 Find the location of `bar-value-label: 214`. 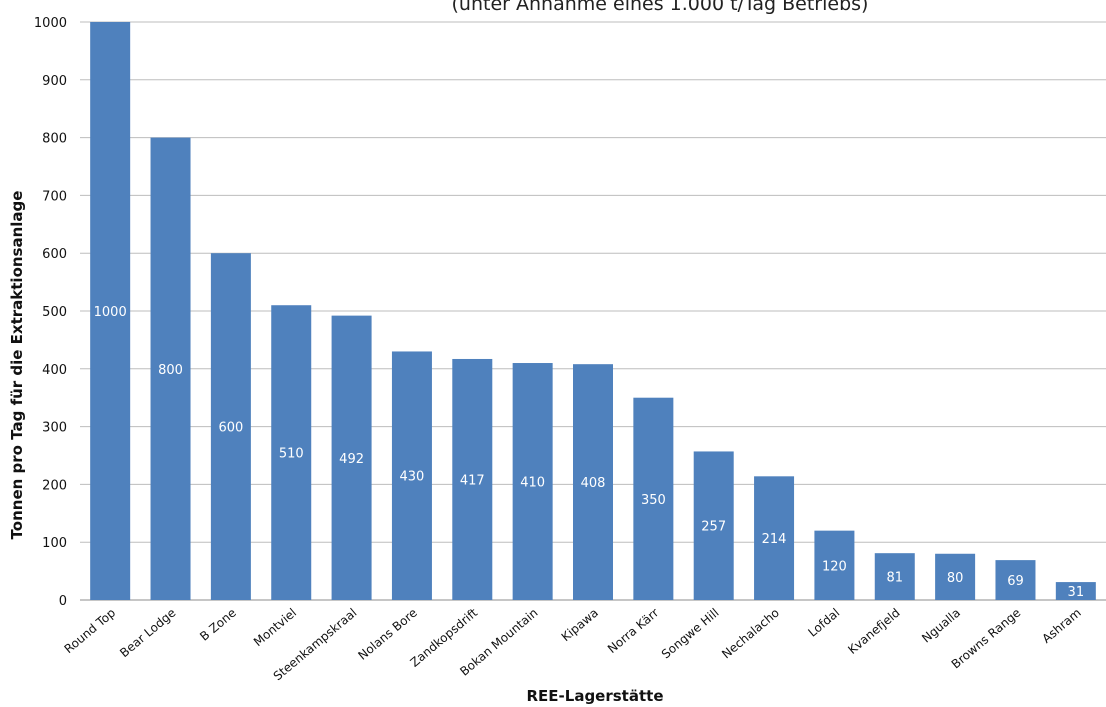

bar-value-label: 214 is located at coordinates (774, 539).